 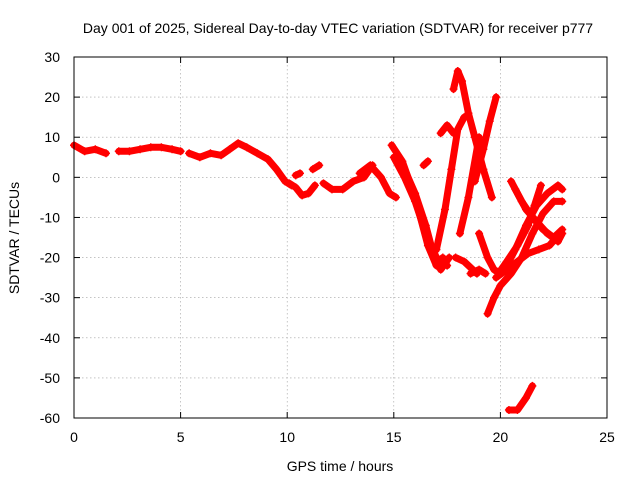 What do you see at coordinates (50, 378) in the screenshot?
I see `y-tick-label: -50` at bounding box center [50, 378].